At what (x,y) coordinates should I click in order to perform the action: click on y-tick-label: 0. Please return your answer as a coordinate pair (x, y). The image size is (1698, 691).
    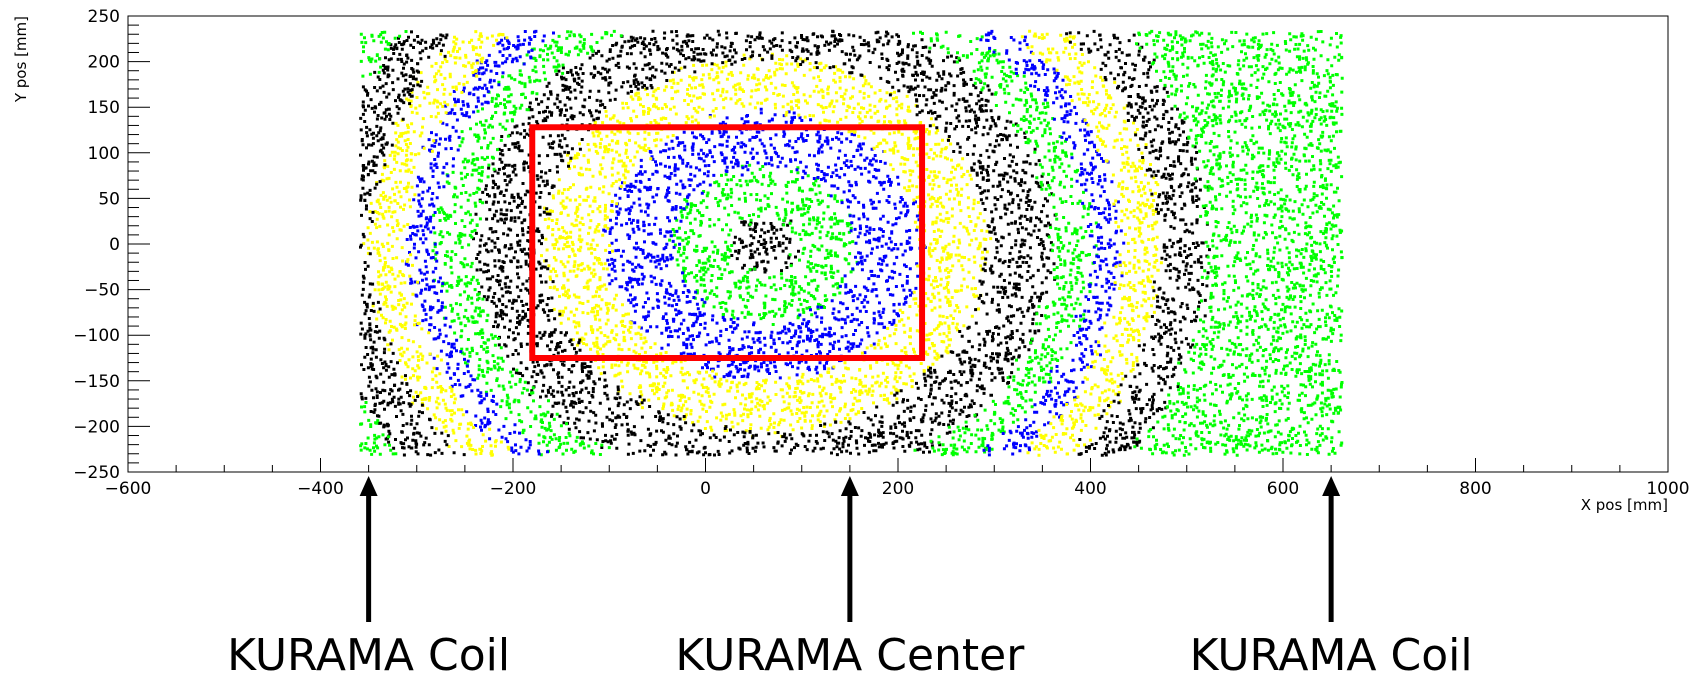
    Looking at the image, I should click on (114, 245).